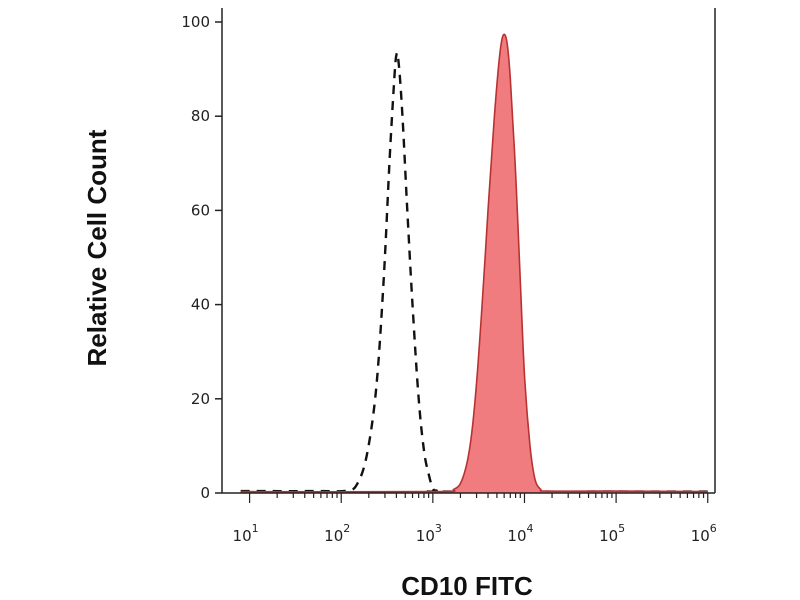 The width and height of the screenshot is (800, 600). I want to click on x-tick-label: 10⁴, so click(520, 533).